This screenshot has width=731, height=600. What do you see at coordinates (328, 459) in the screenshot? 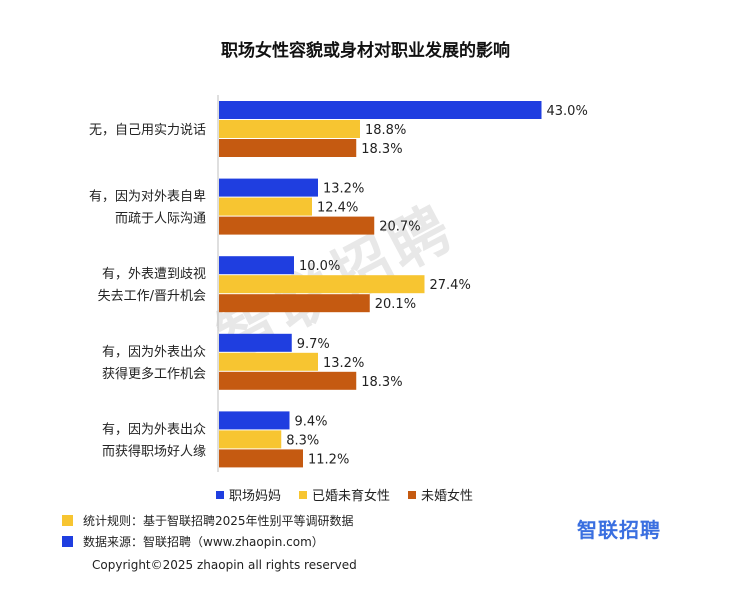
I see `data-label: 11.2%` at bounding box center [328, 459].